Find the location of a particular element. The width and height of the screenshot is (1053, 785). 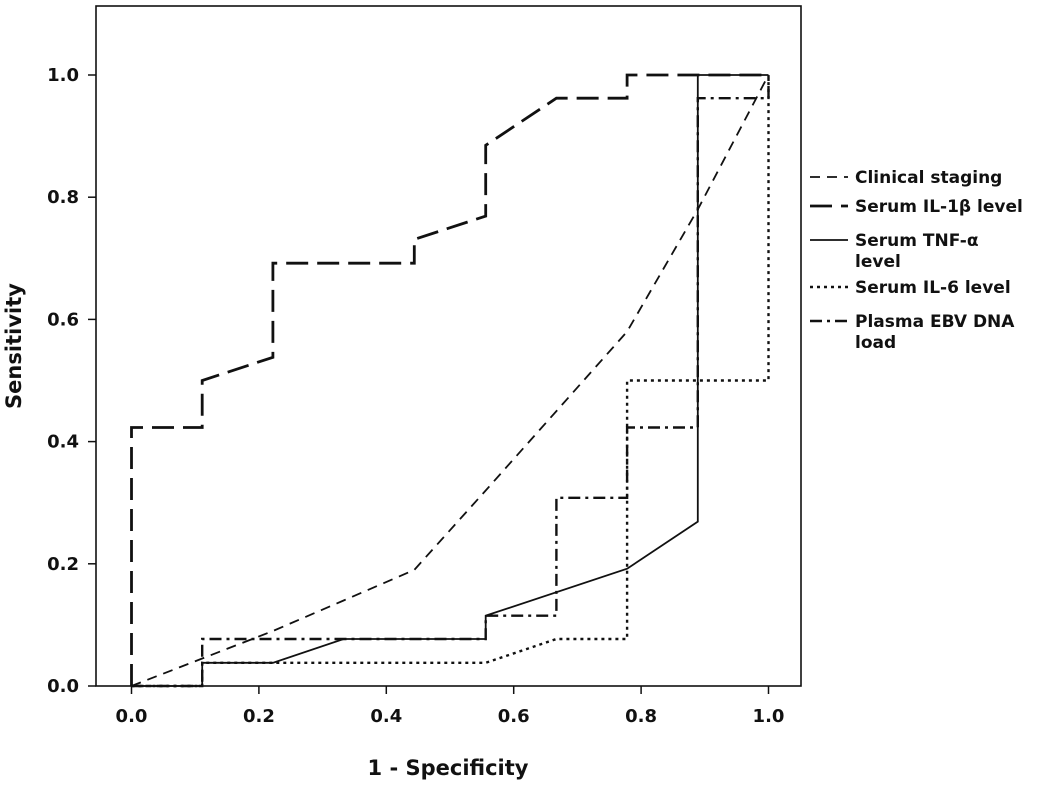

x-tick-label: 0.2 is located at coordinates (259, 716).